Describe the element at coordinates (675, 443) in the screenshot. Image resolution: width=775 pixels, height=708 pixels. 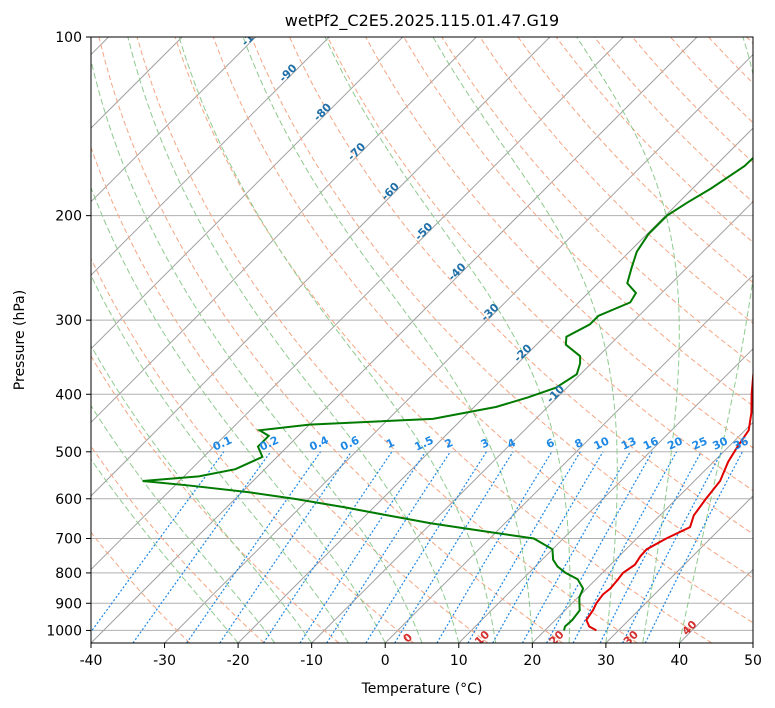
I see `mixing-ratio-label: 20` at that location.